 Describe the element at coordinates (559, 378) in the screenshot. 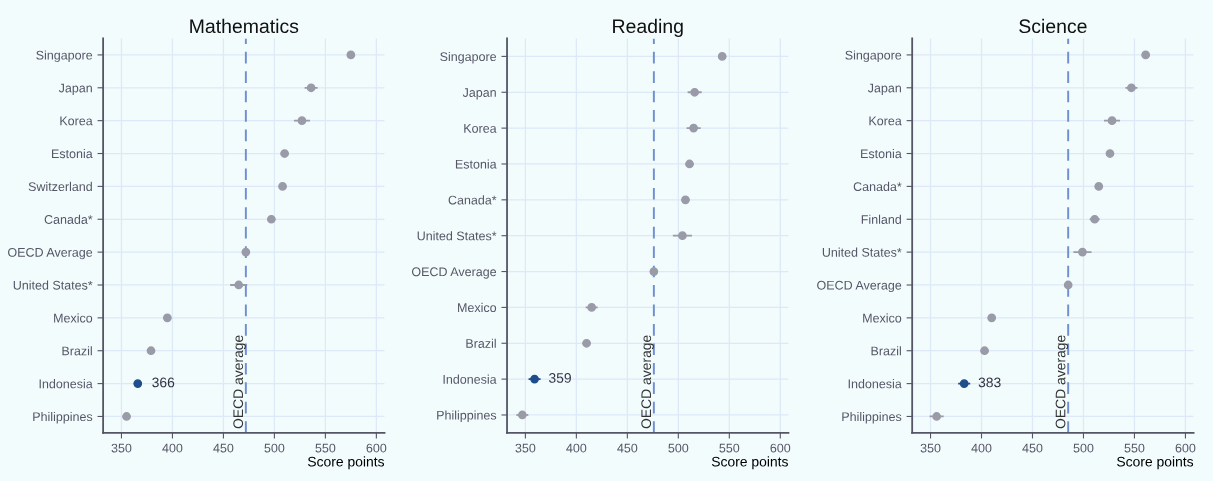

I see `data-label: 359` at that location.